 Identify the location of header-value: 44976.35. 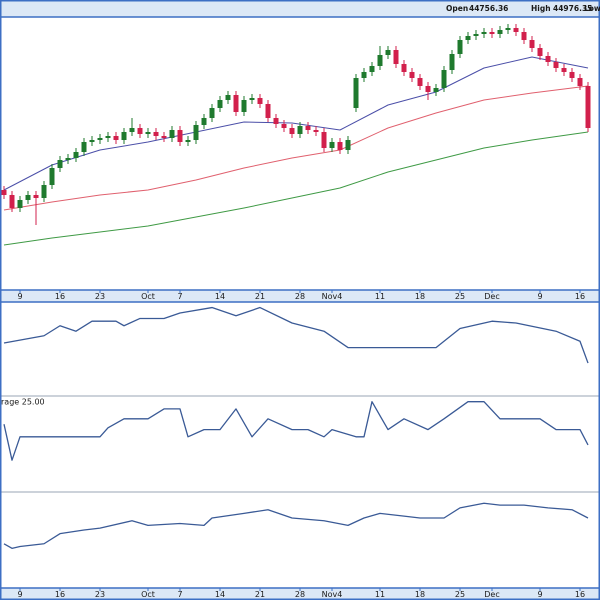
(572, 8).